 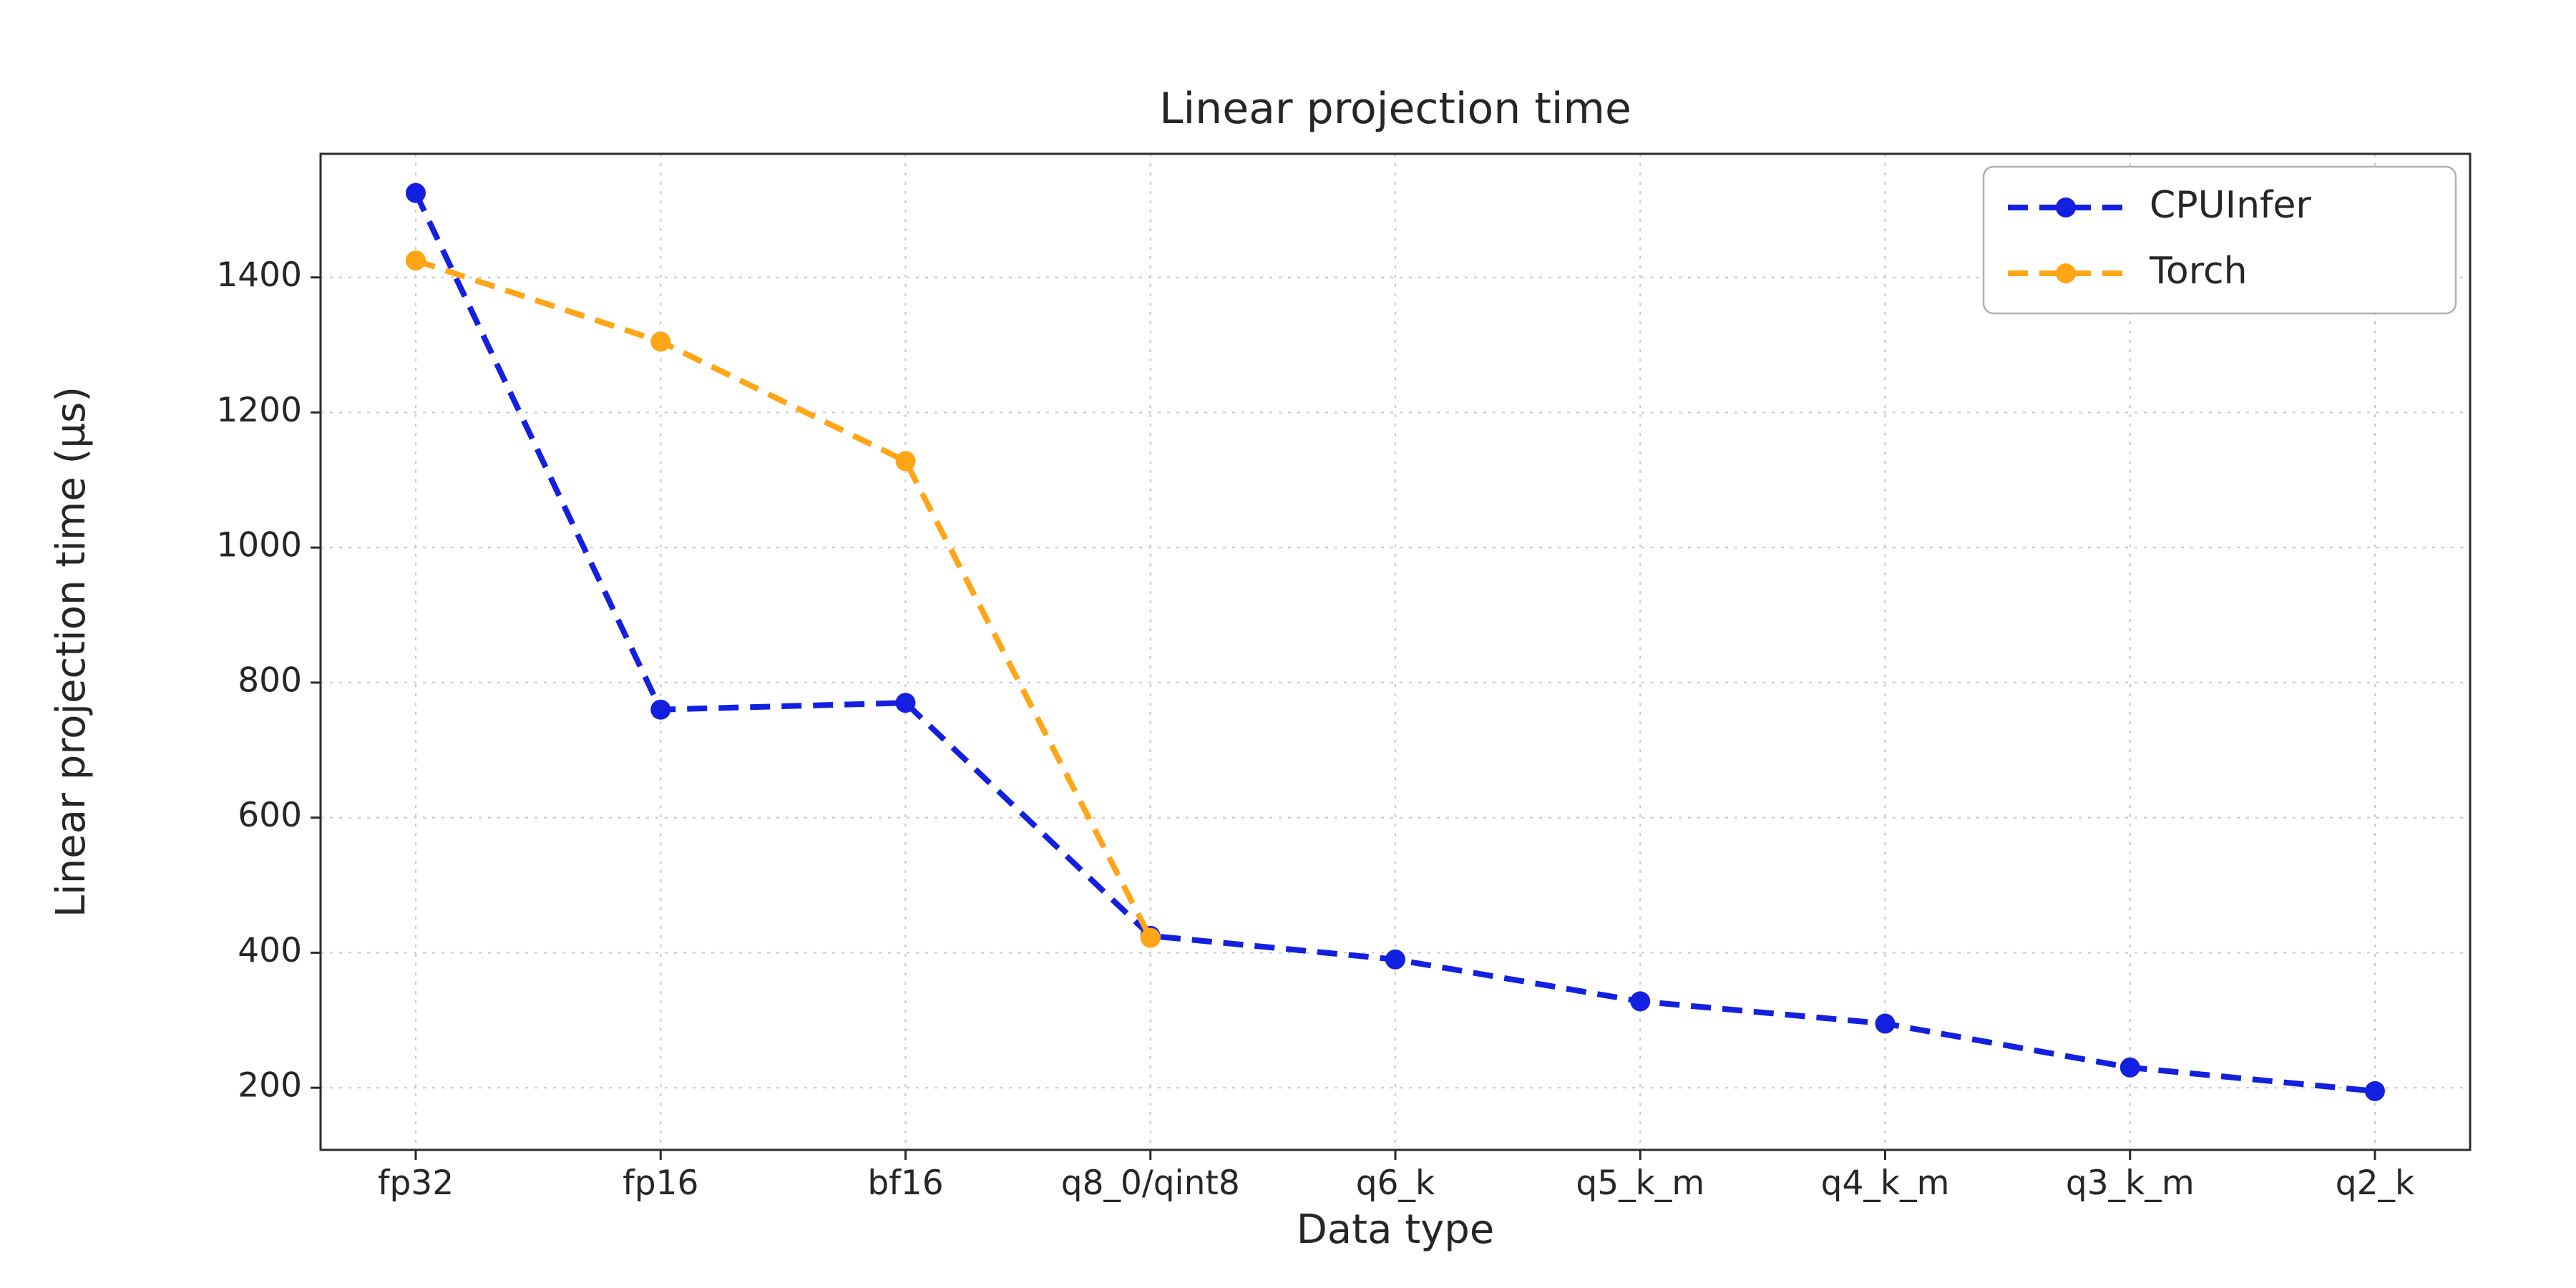 What do you see at coordinates (1395, 1183) in the screenshot?
I see `x-tick-label: q6_k` at bounding box center [1395, 1183].